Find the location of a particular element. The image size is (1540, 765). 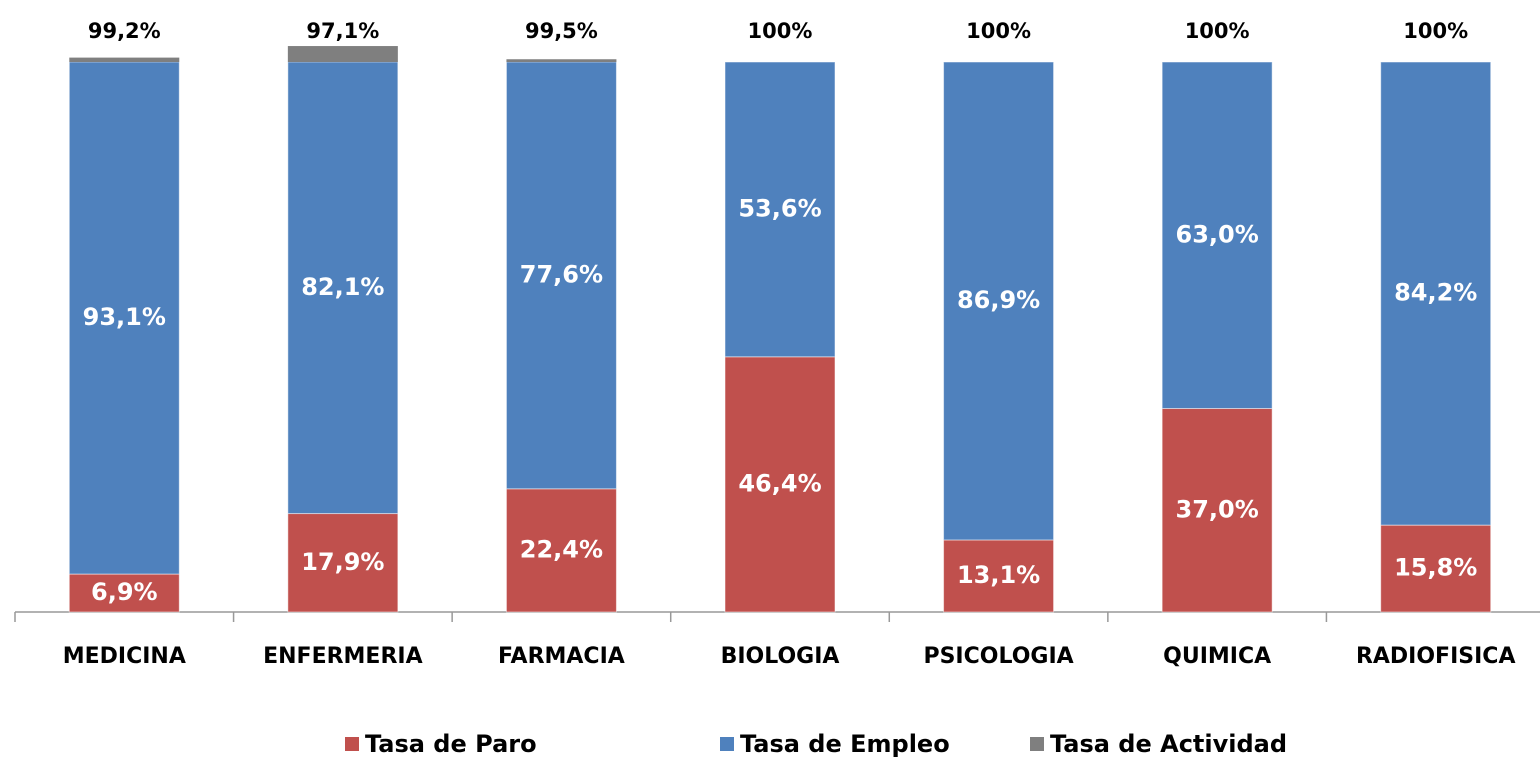

x-tick-label: RADIOFISICA is located at coordinates (1436, 656).